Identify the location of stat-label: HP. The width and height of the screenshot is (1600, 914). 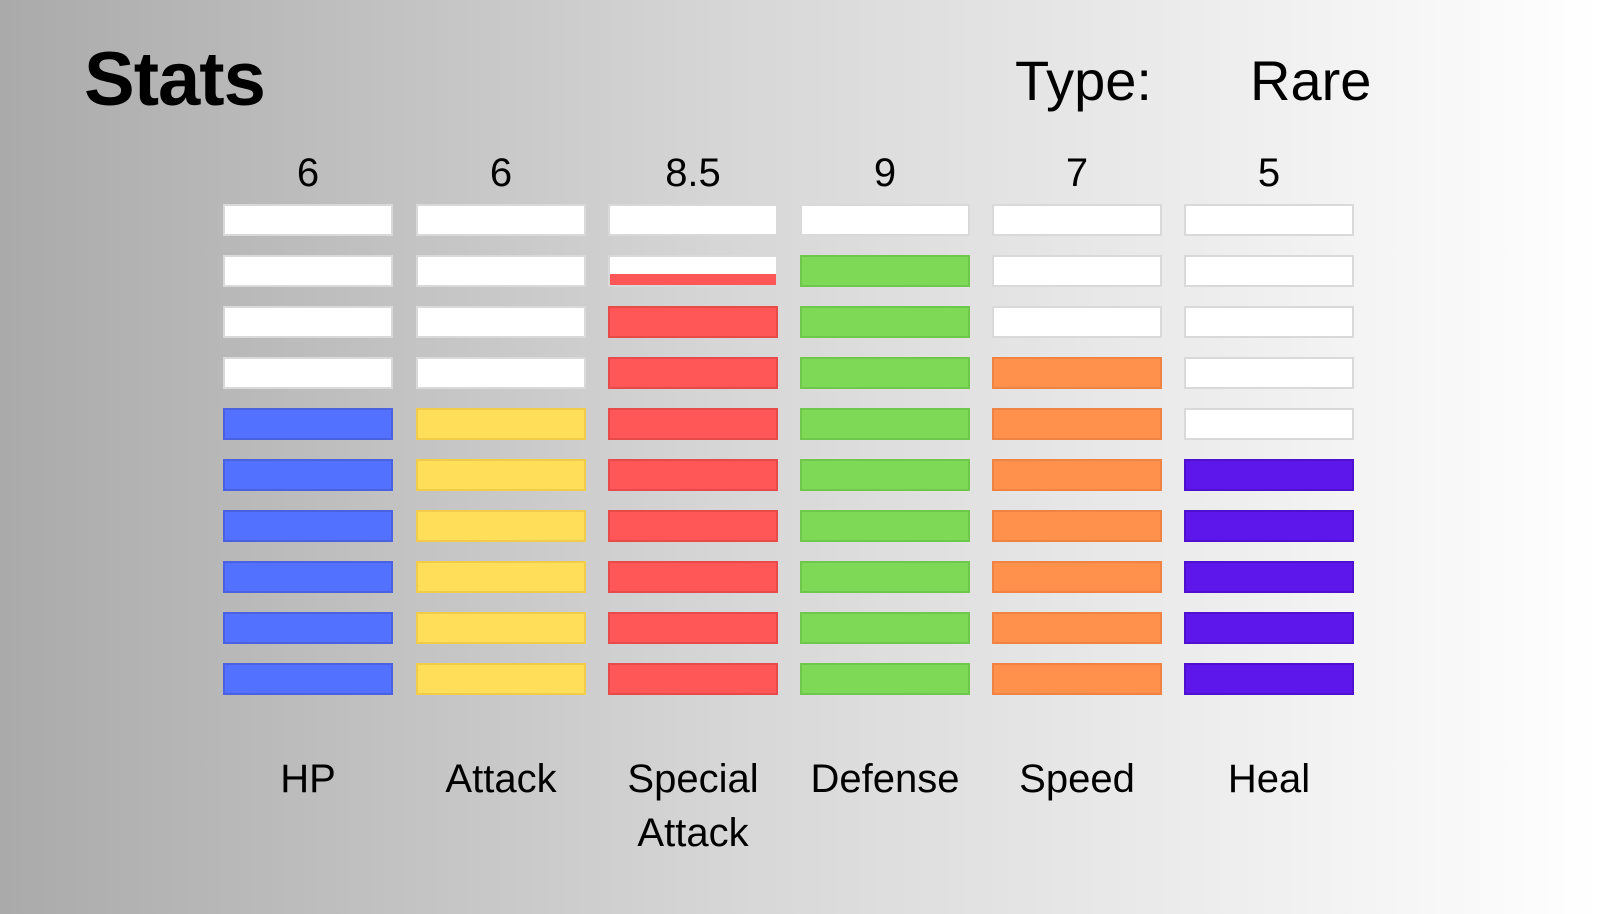
(308, 779).